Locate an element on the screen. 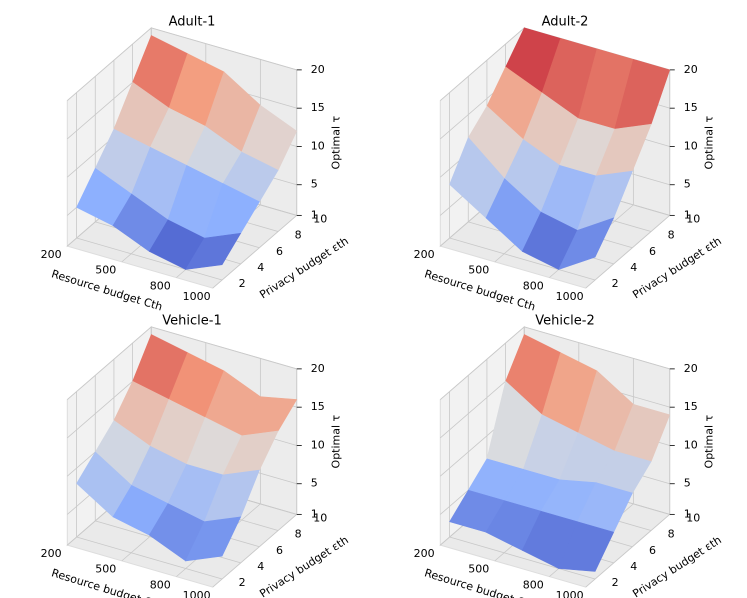  chart-title: Vehicle-1 is located at coordinates (191, 321).